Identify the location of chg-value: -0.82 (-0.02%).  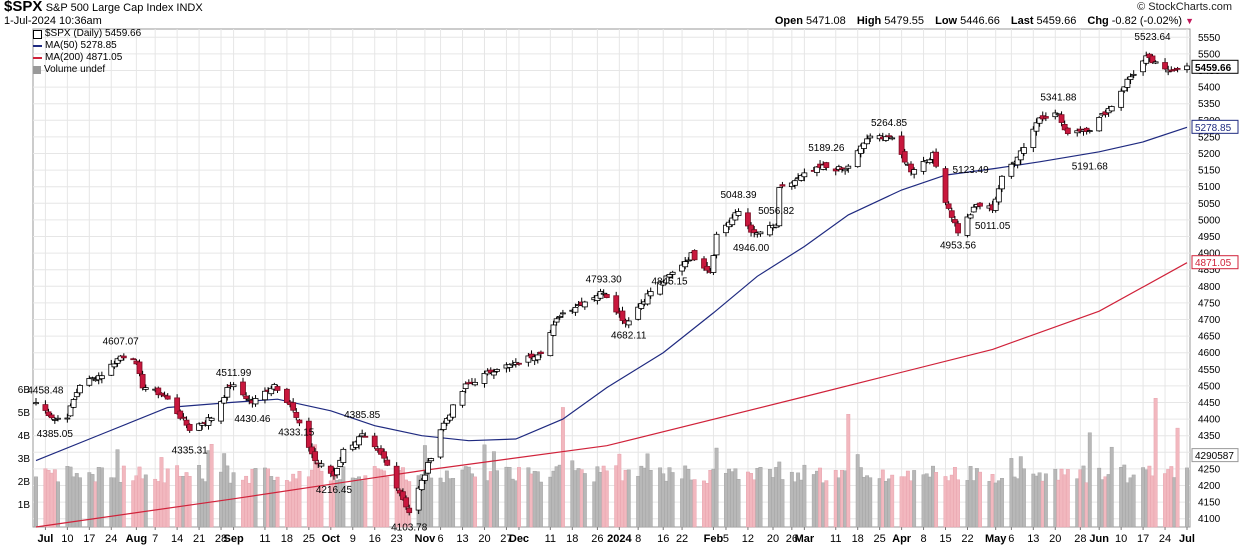
(1147, 21).